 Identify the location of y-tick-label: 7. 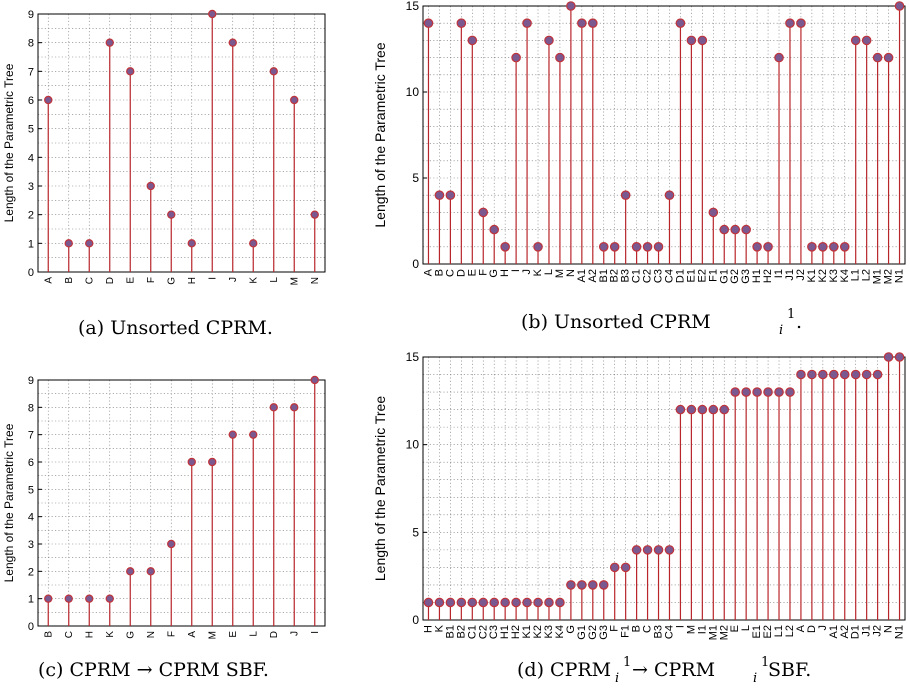
(31, 72).